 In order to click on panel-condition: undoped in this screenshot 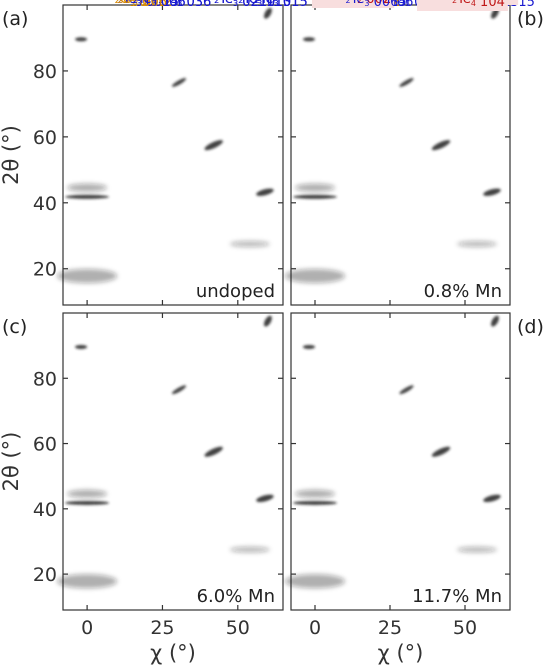, I will do `click(235, 291)`.